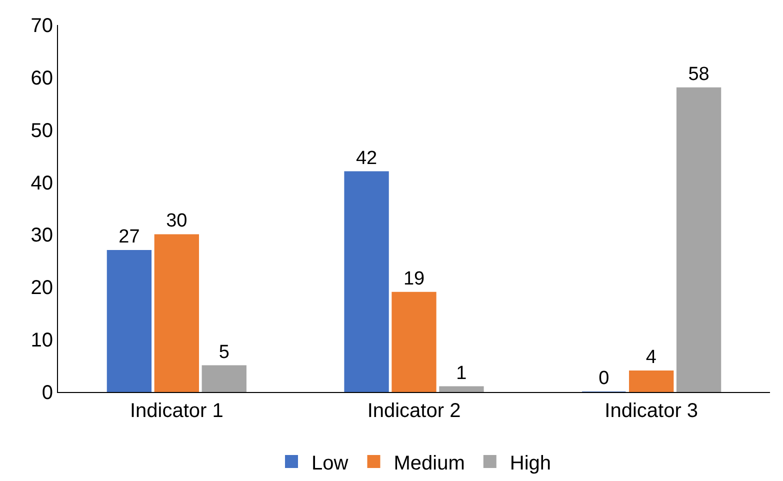  Describe the element at coordinates (367, 158) in the screenshot. I see `data-label: 42` at that location.